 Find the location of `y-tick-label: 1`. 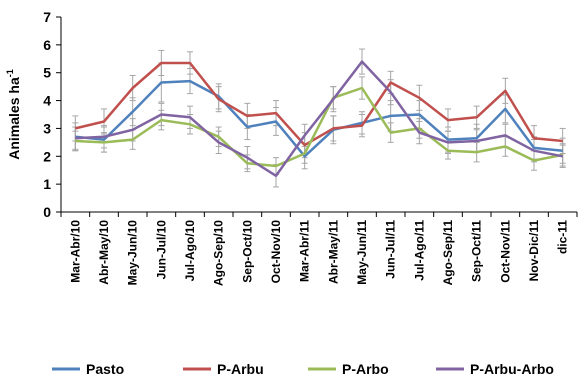

y-tick-label: 1 is located at coordinates (47, 184).